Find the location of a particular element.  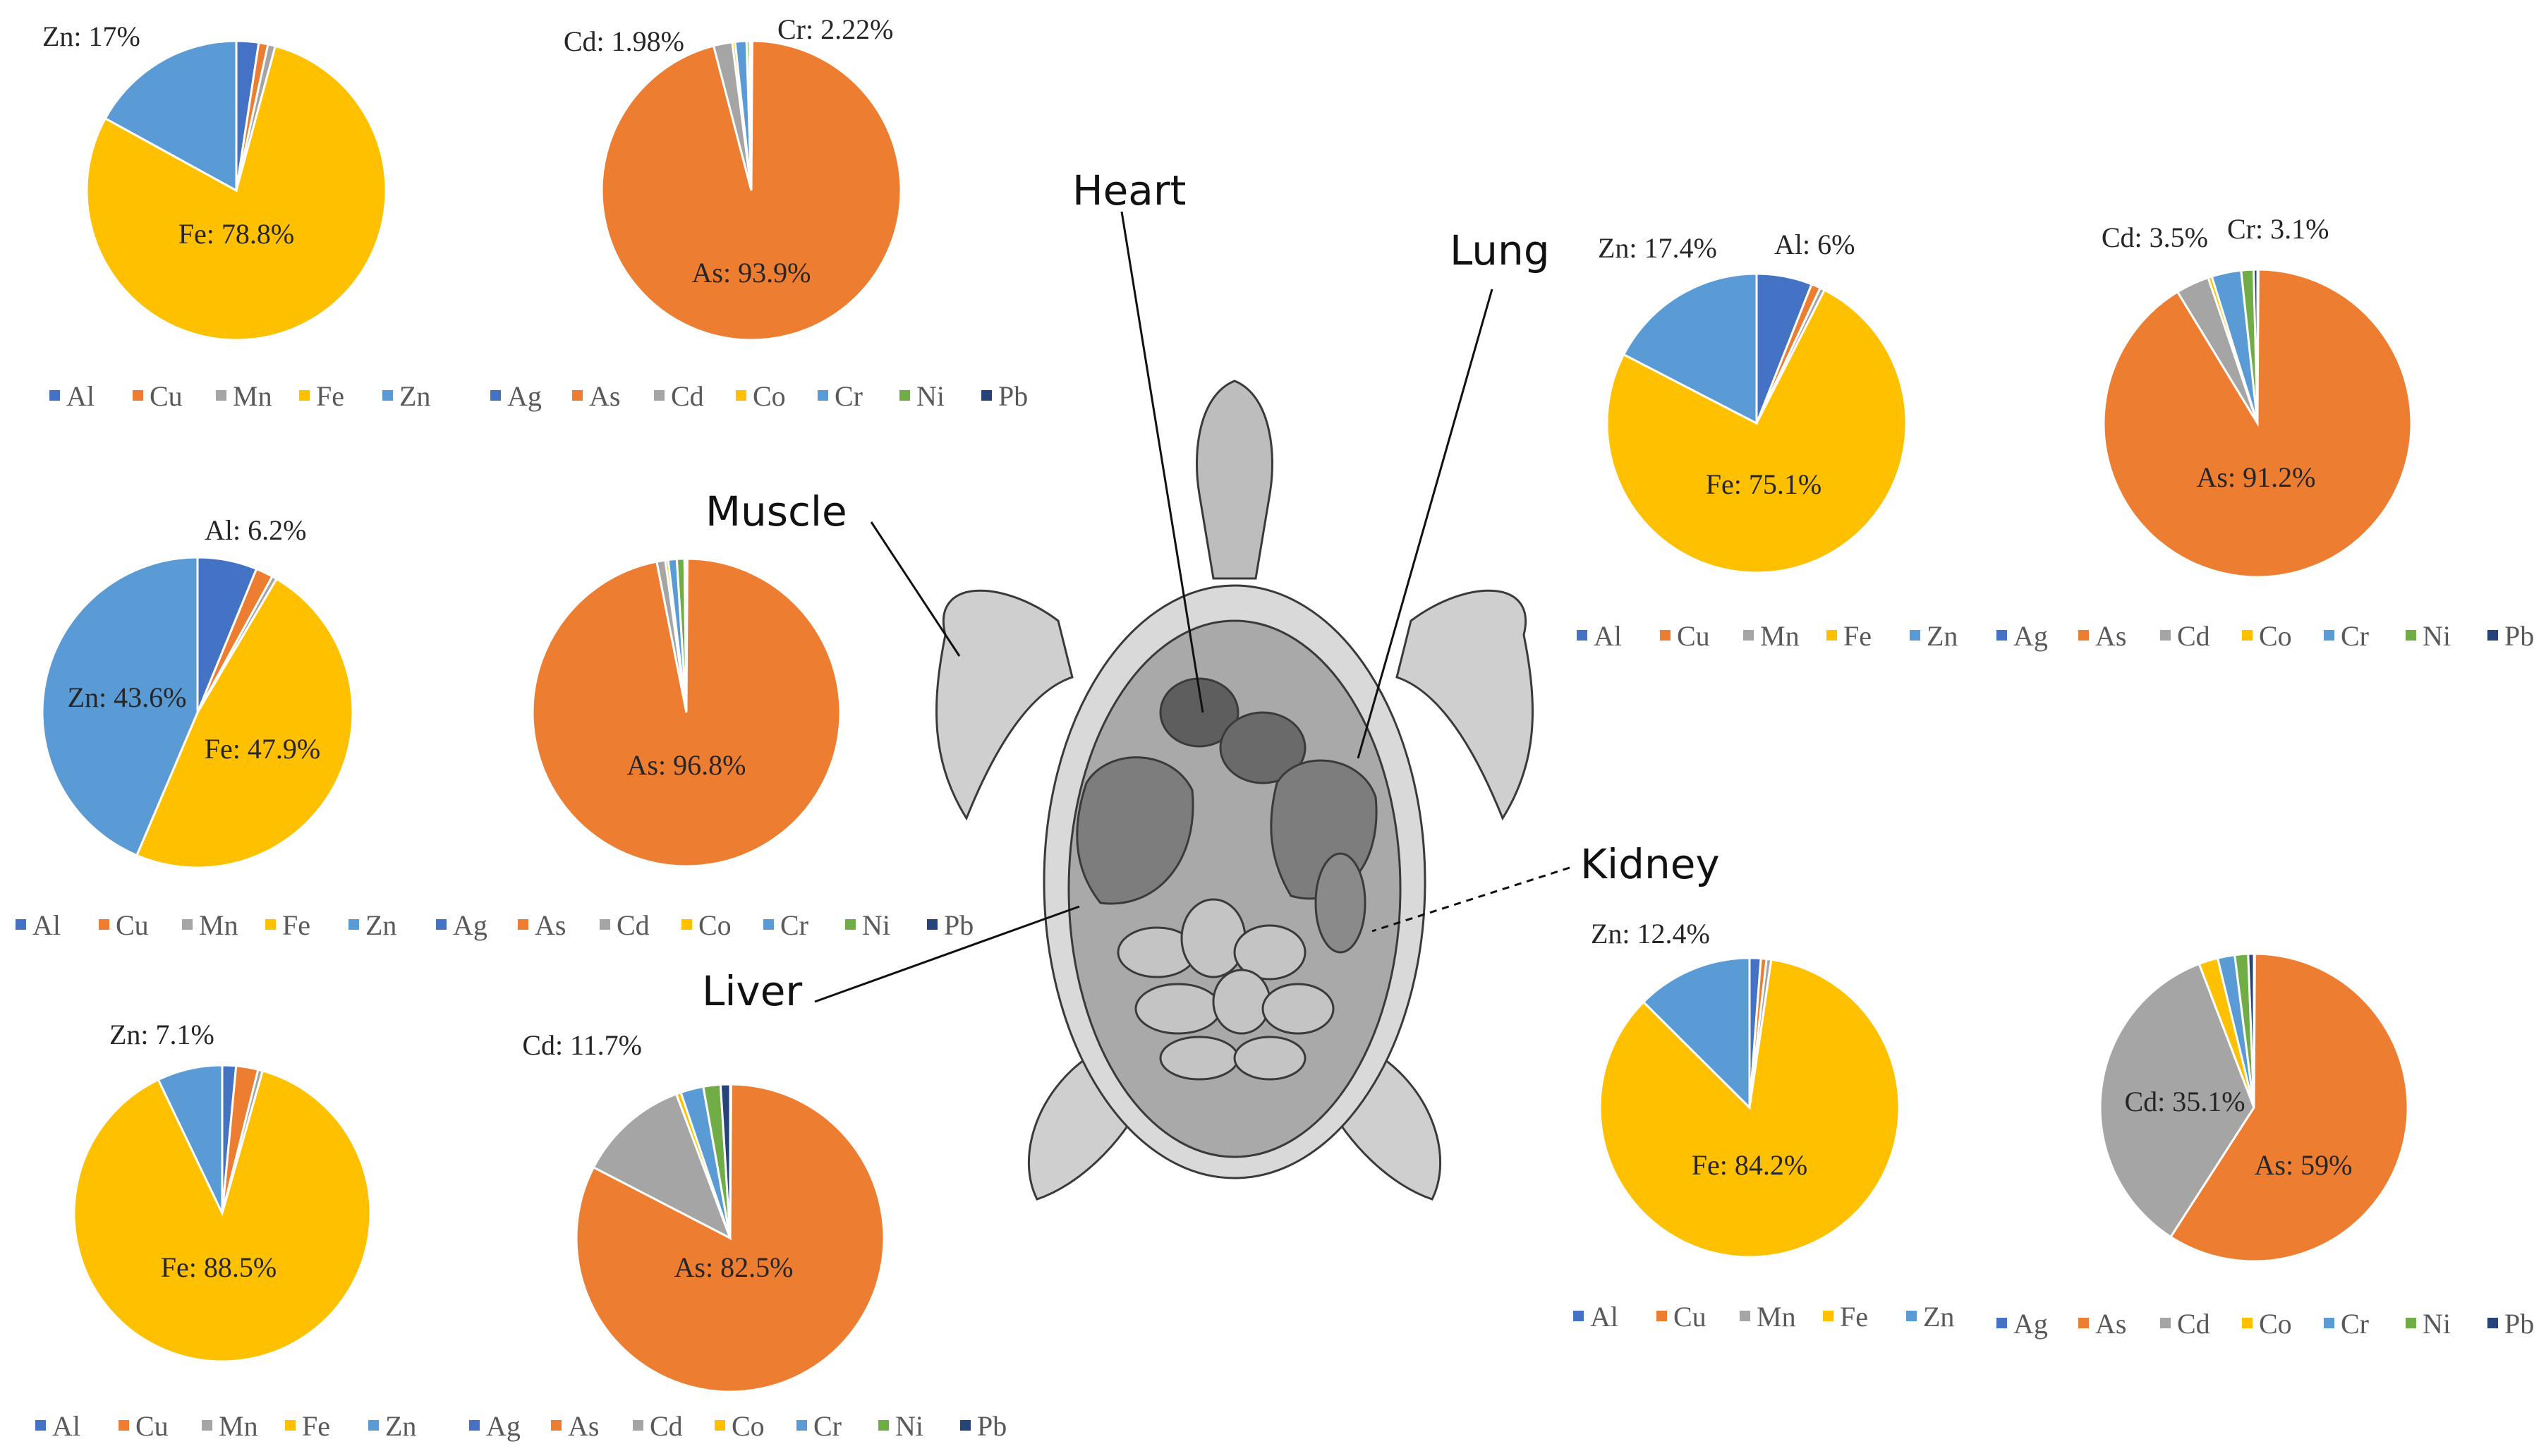

legend-label-cu: Cu is located at coordinates (152, 1426).